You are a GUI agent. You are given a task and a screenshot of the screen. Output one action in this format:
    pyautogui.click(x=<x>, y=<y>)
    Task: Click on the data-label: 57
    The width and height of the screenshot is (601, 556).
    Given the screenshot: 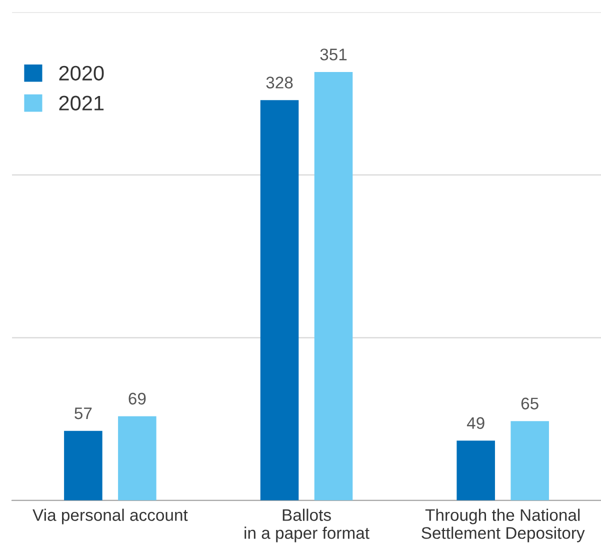 What is the action you would take?
    pyautogui.click(x=83, y=414)
    